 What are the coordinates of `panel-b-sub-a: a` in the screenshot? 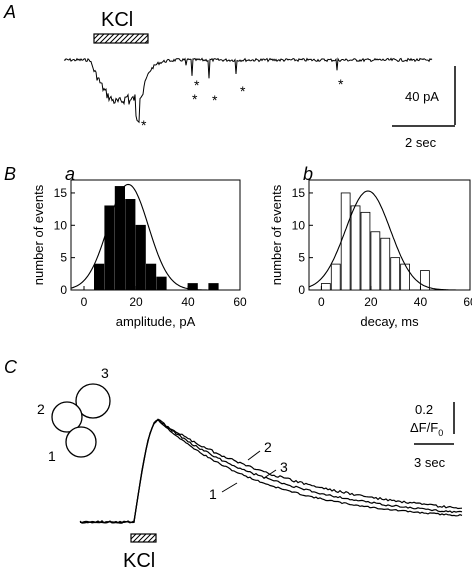 It's located at (70, 174).